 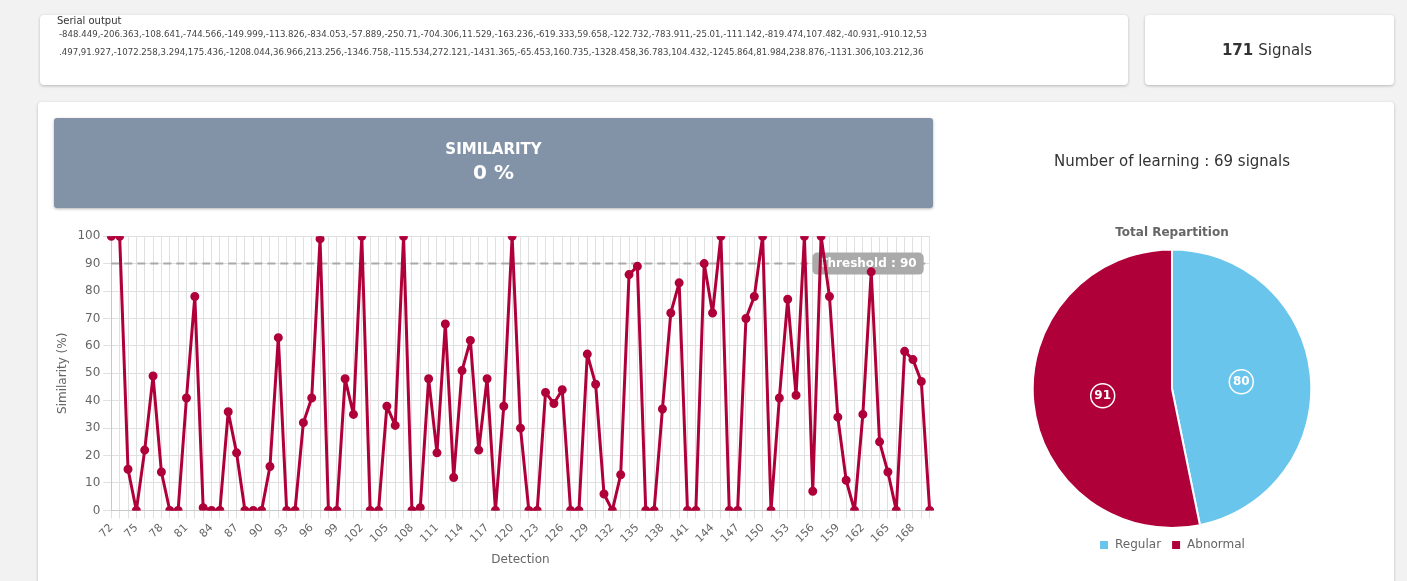 What do you see at coordinates (281, 531) in the screenshot?
I see `x-tick-label: 93` at bounding box center [281, 531].